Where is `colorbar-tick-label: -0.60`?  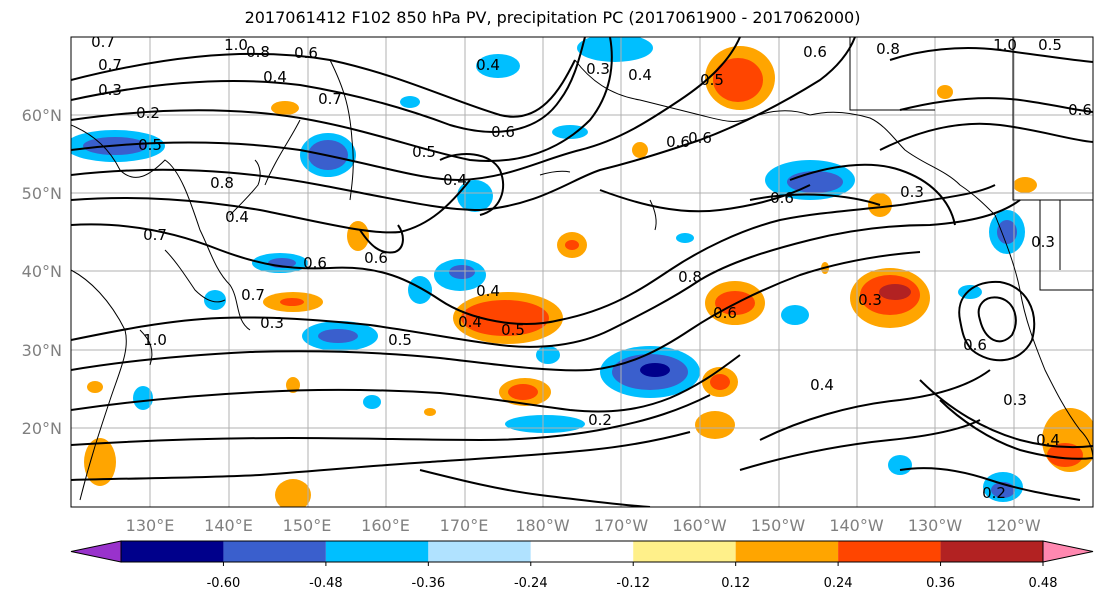 colorbar-tick-label: -0.60 is located at coordinates (224, 583).